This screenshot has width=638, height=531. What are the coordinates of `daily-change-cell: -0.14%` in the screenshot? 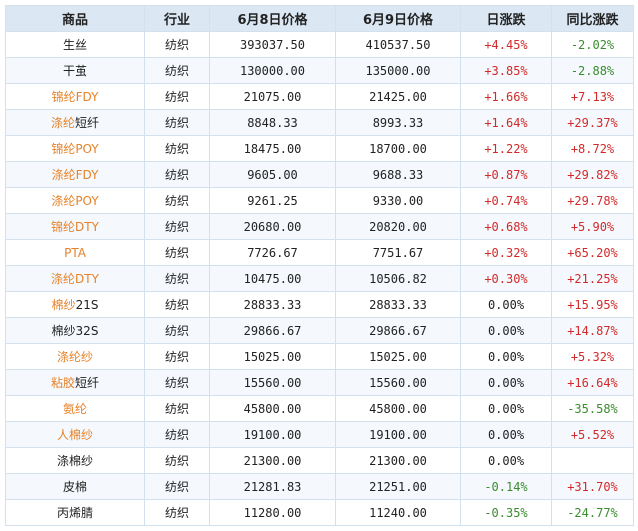 It's located at (506, 486).